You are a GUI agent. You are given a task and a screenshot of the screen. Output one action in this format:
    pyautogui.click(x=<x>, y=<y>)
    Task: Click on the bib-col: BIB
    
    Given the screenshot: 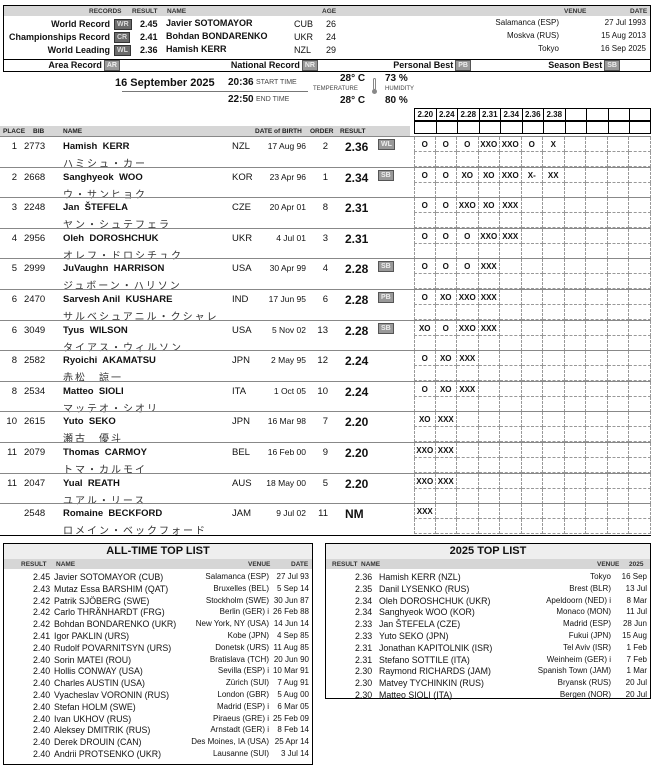 What is the action you would take?
    pyautogui.click(x=39, y=131)
    